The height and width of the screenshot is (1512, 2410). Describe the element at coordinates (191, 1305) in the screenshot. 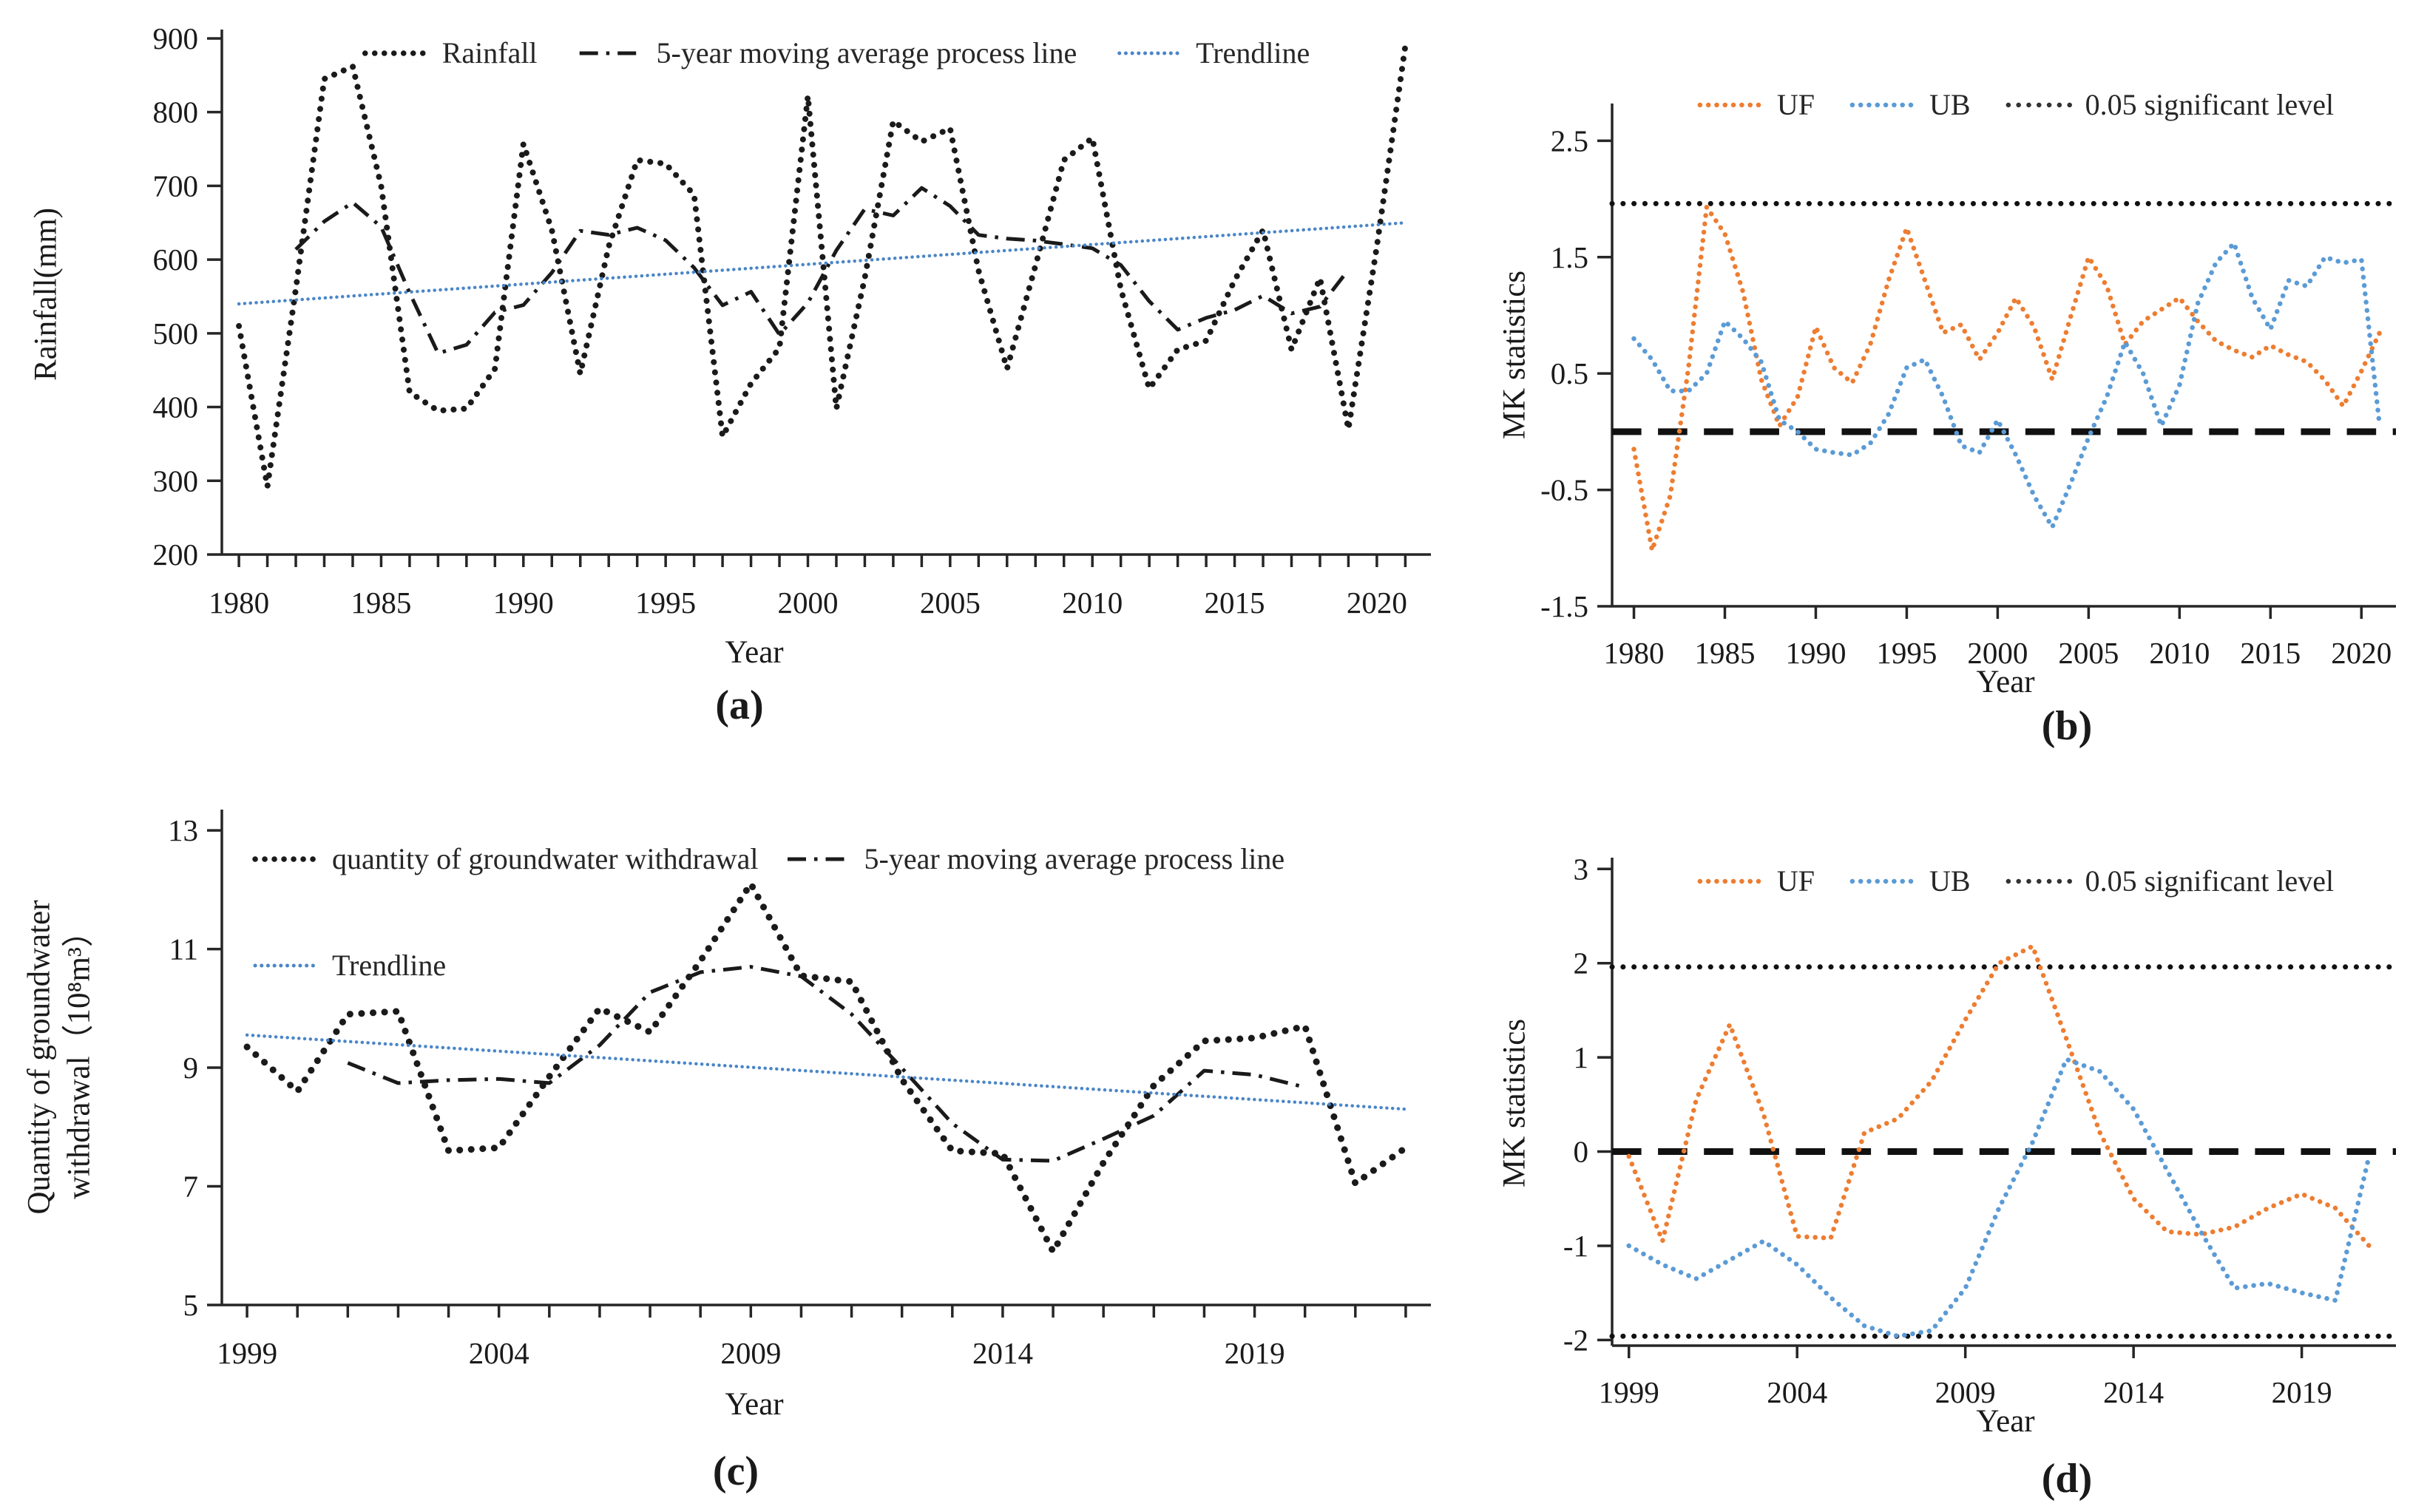

I see `y-tick-label: 5` at that location.